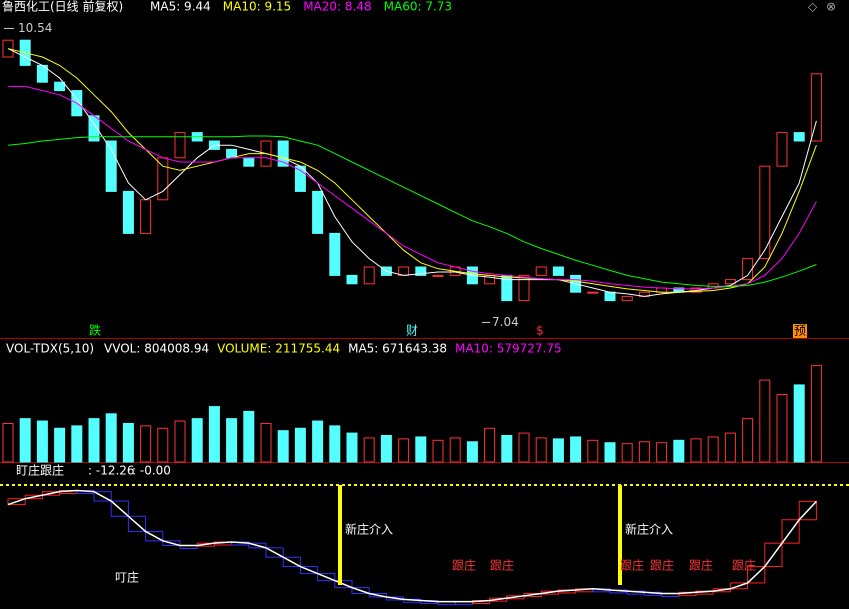  I want to click on settings-icon: ◇, so click(813, 7).